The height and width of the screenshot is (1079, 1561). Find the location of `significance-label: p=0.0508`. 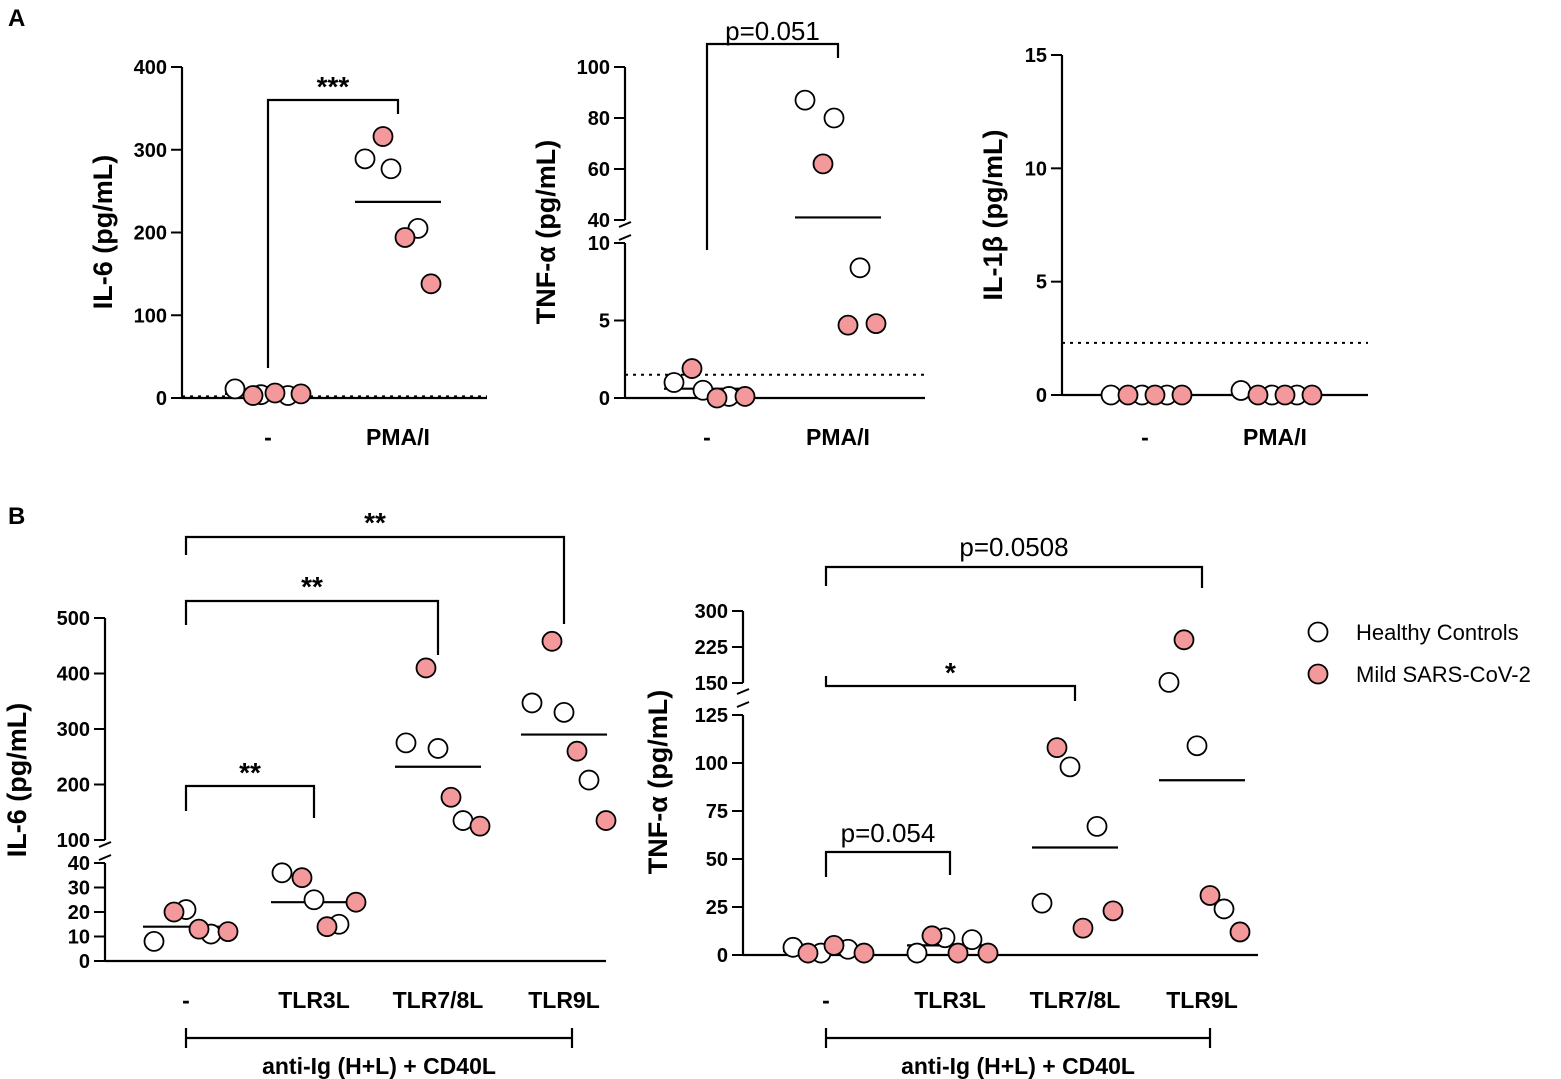

significance-label: p=0.0508 is located at coordinates (1013, 547).